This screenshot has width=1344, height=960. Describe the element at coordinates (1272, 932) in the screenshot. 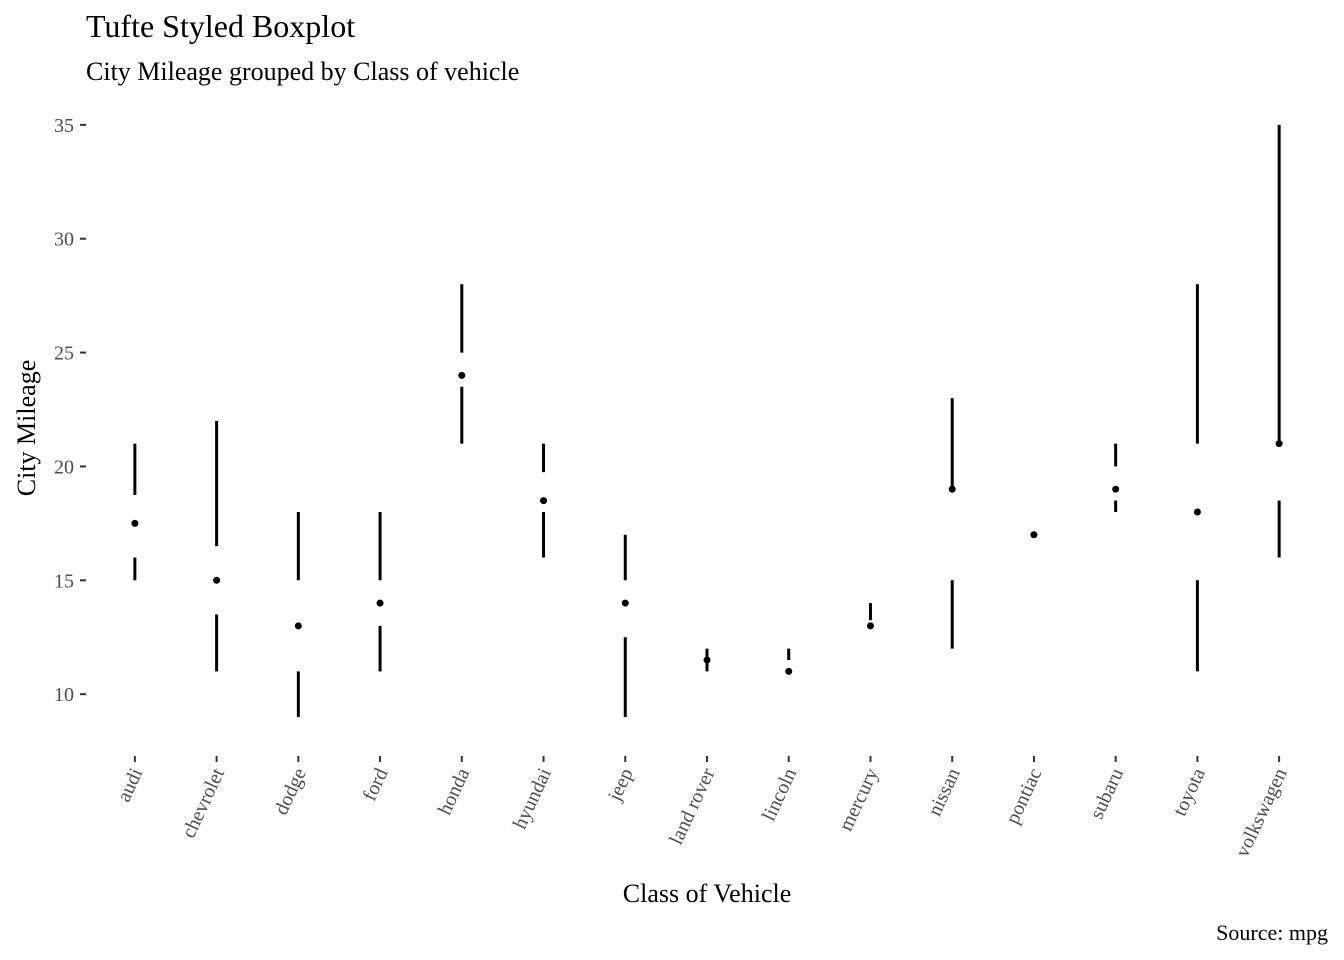

I see `chart-caption: Source: mpg` at that location.